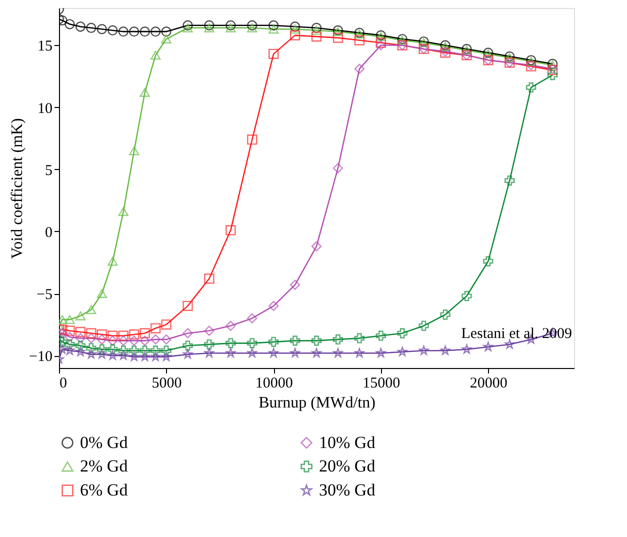 The image size is (627, 537). Describe the element at coordinates (274, 384) in the screenshot. I see `x-tick-label: 10000` at that location.